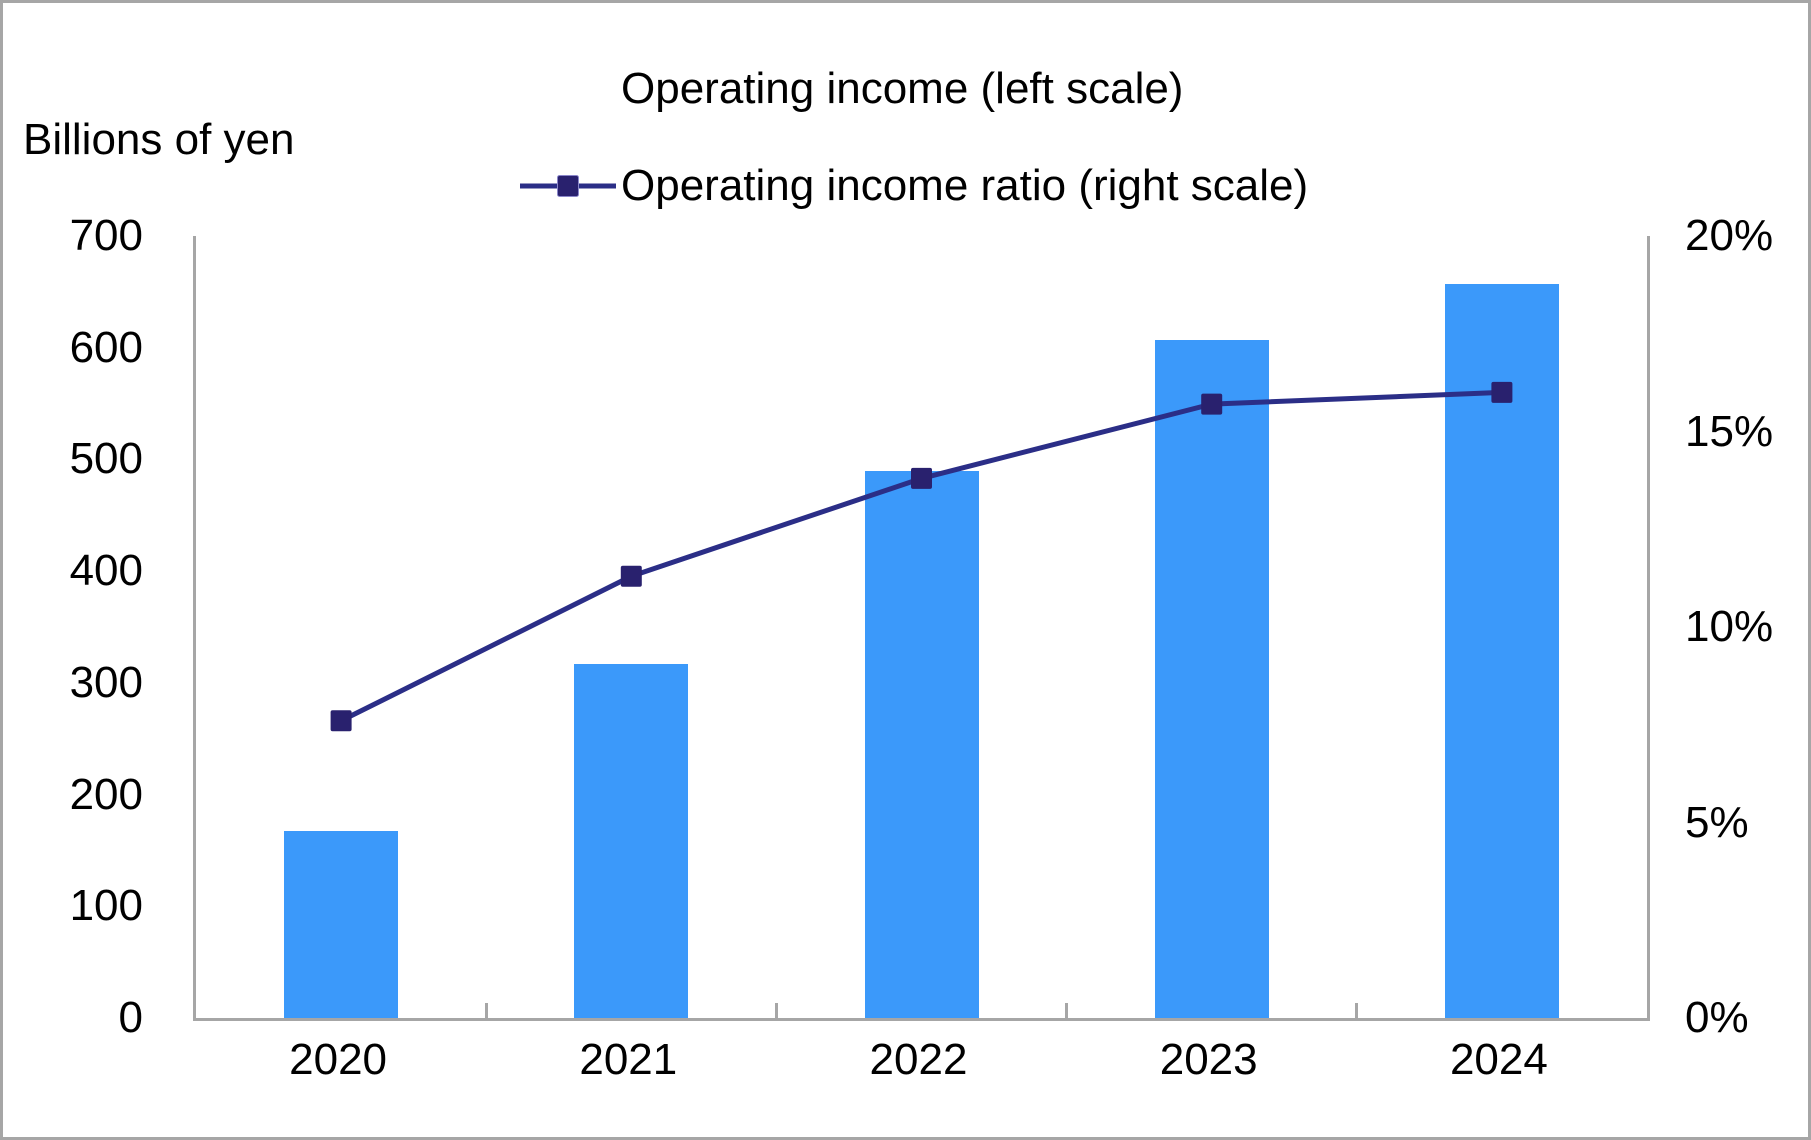 The height and width of the screenshot is (1140, 1811). What do you see at coordinates (921, 478) in the screenshot?
I see `ratio-marker-2022` at bounding box center [921, 478].